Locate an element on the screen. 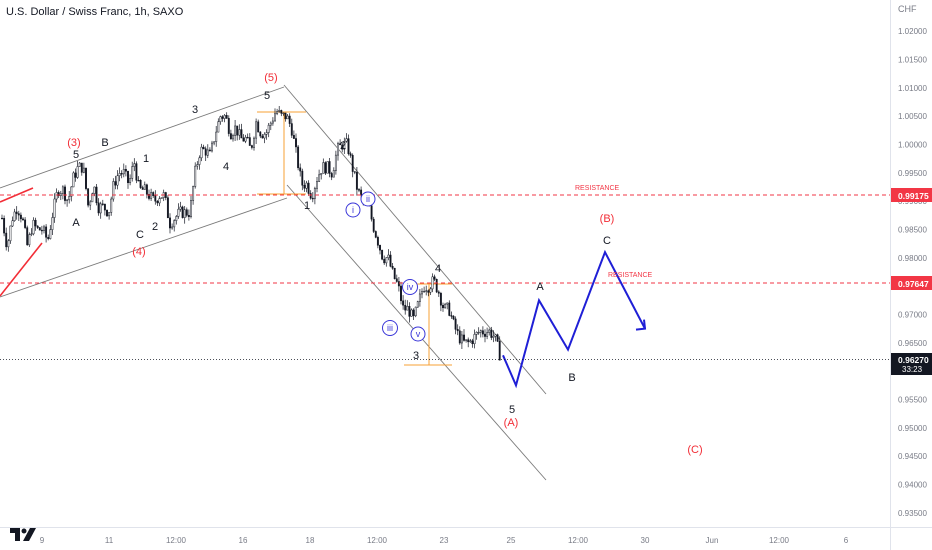  circled-i is located at coordinates (353, 210).